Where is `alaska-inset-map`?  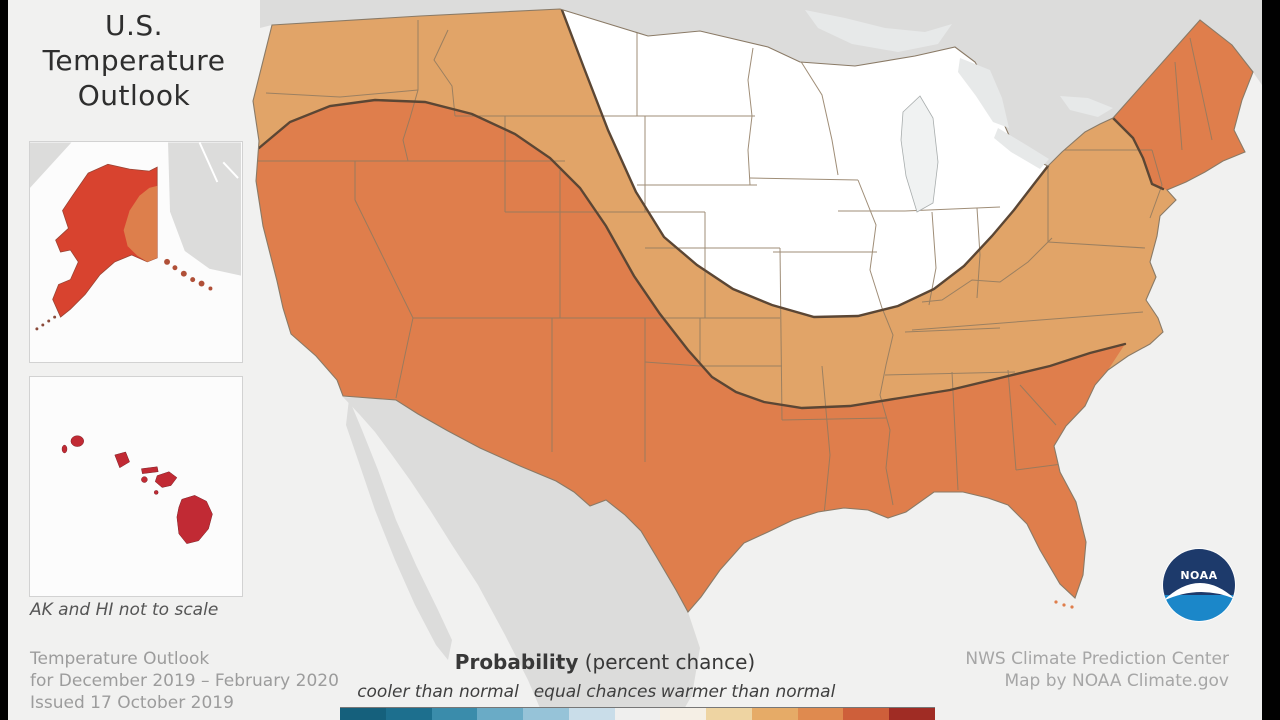 alaska-inset-map is located at coordinates (135, 236).